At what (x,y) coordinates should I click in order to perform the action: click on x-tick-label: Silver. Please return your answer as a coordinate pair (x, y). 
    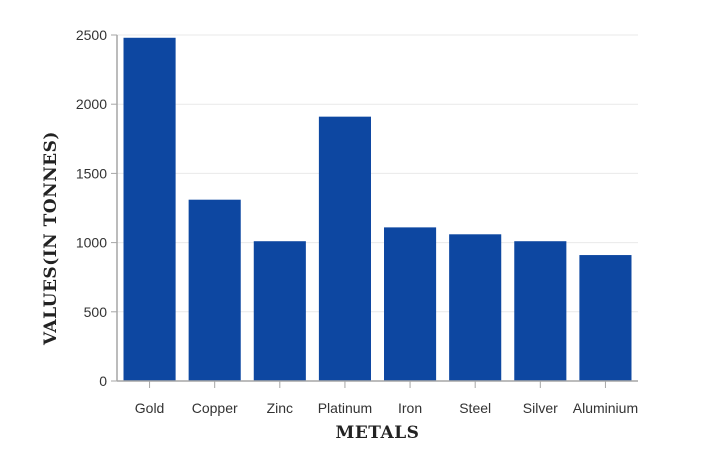
    Looking at the image, I should click on (540, 408).